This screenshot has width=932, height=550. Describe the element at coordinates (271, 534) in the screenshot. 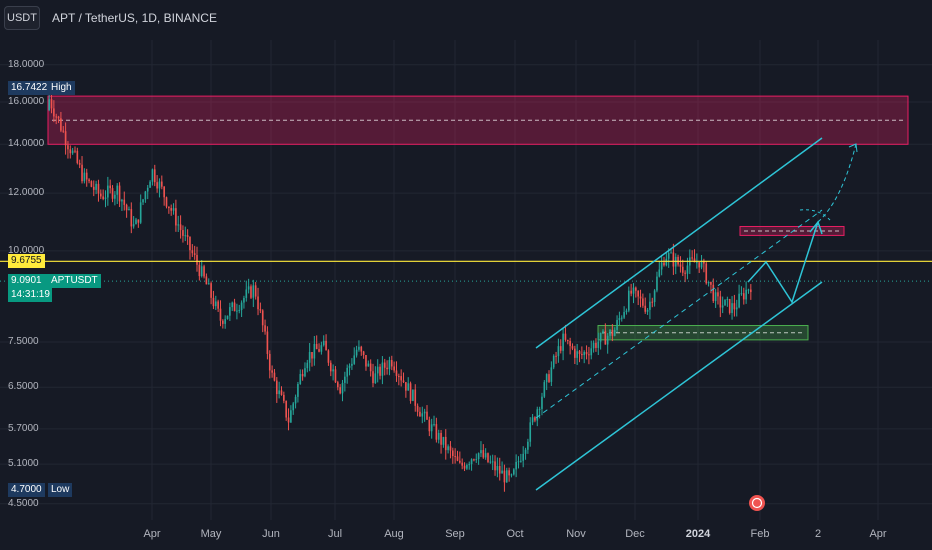

I see `time-tick-label: Jun` at that location.